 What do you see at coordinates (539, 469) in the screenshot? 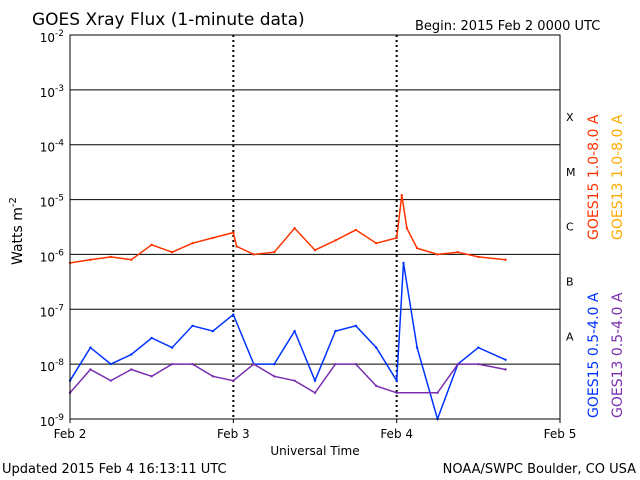
I see `credit-label: NOAA/SWPC Boulder, CO USA` at bounding box center [539, 469].